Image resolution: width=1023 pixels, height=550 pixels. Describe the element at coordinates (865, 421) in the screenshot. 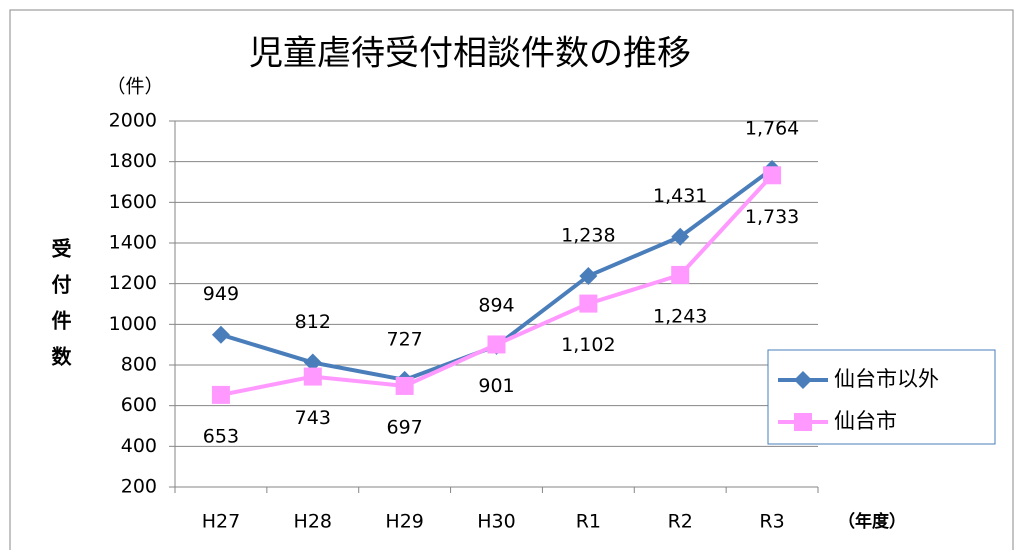

I see `legend-label: 仙台市` at that location.